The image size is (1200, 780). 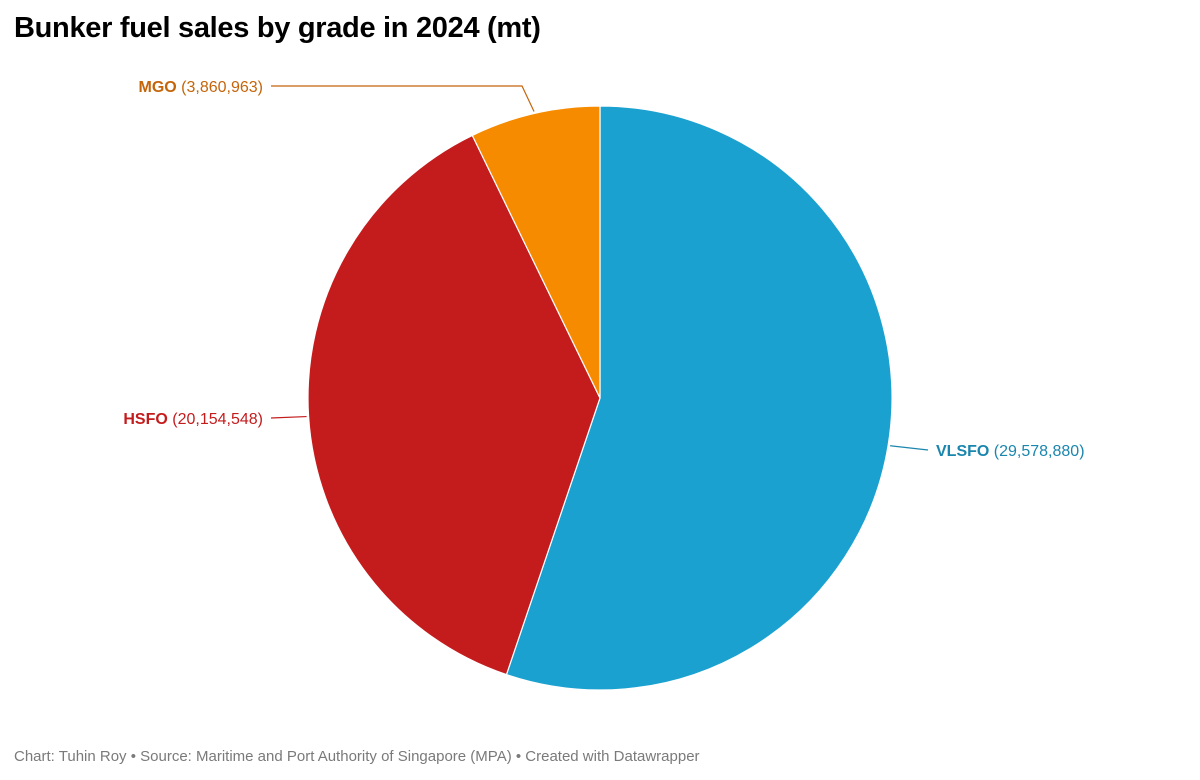 I want to click on slice-label-hsfo: HSFO (20,154,548), so click(x=193, y=419).